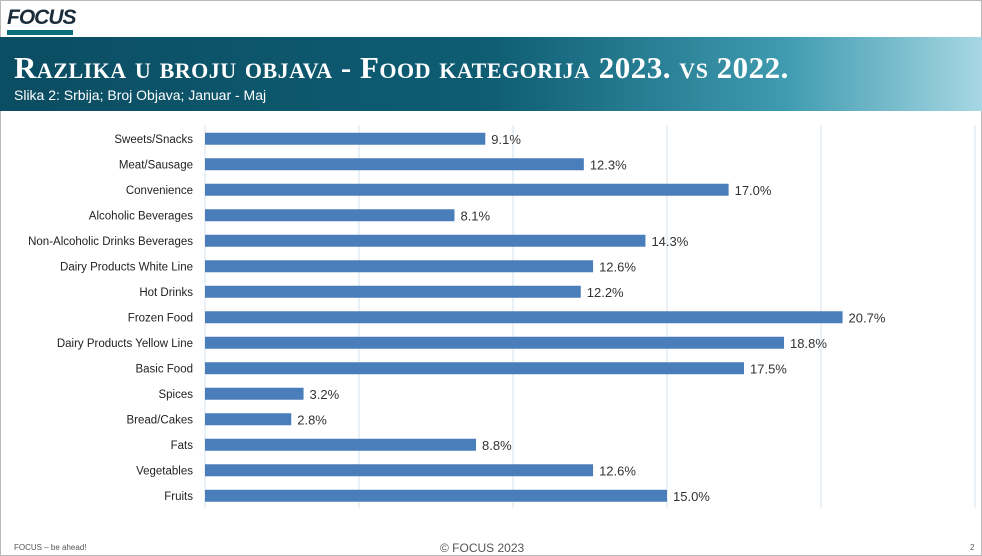 This screenshot has width=982, height=556. Describe the element at coordinates (482, 548) in the screenshot. I see `footer-copyright: © FOCUS 2023` at that location.